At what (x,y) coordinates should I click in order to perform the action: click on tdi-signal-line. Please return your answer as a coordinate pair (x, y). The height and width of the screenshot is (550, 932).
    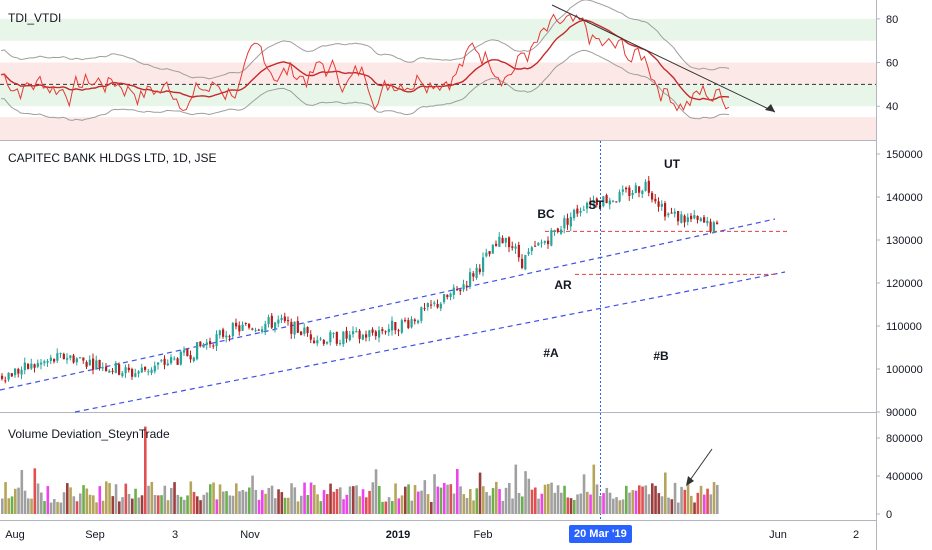
    Looking at the image, I should click on (365, 60).